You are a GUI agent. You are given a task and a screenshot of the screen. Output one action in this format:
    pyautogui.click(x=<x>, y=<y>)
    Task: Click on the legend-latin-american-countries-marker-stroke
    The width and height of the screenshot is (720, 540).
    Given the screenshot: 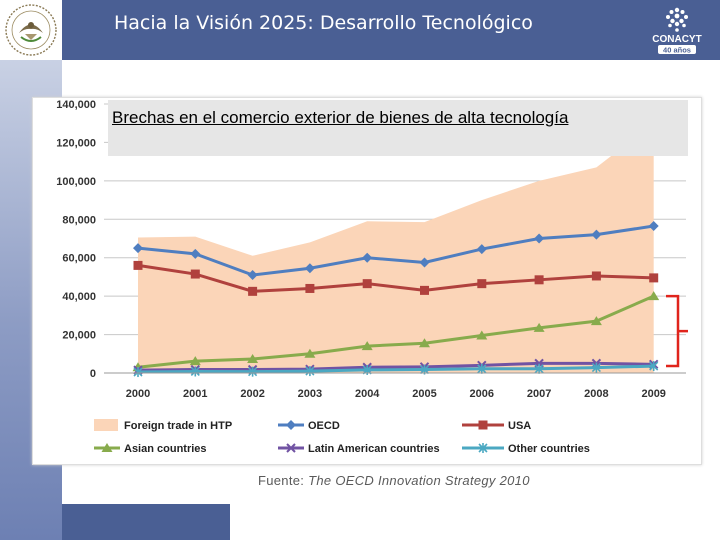 What is the action you would take?
    pyautogui.click(x=291, y=448)
    